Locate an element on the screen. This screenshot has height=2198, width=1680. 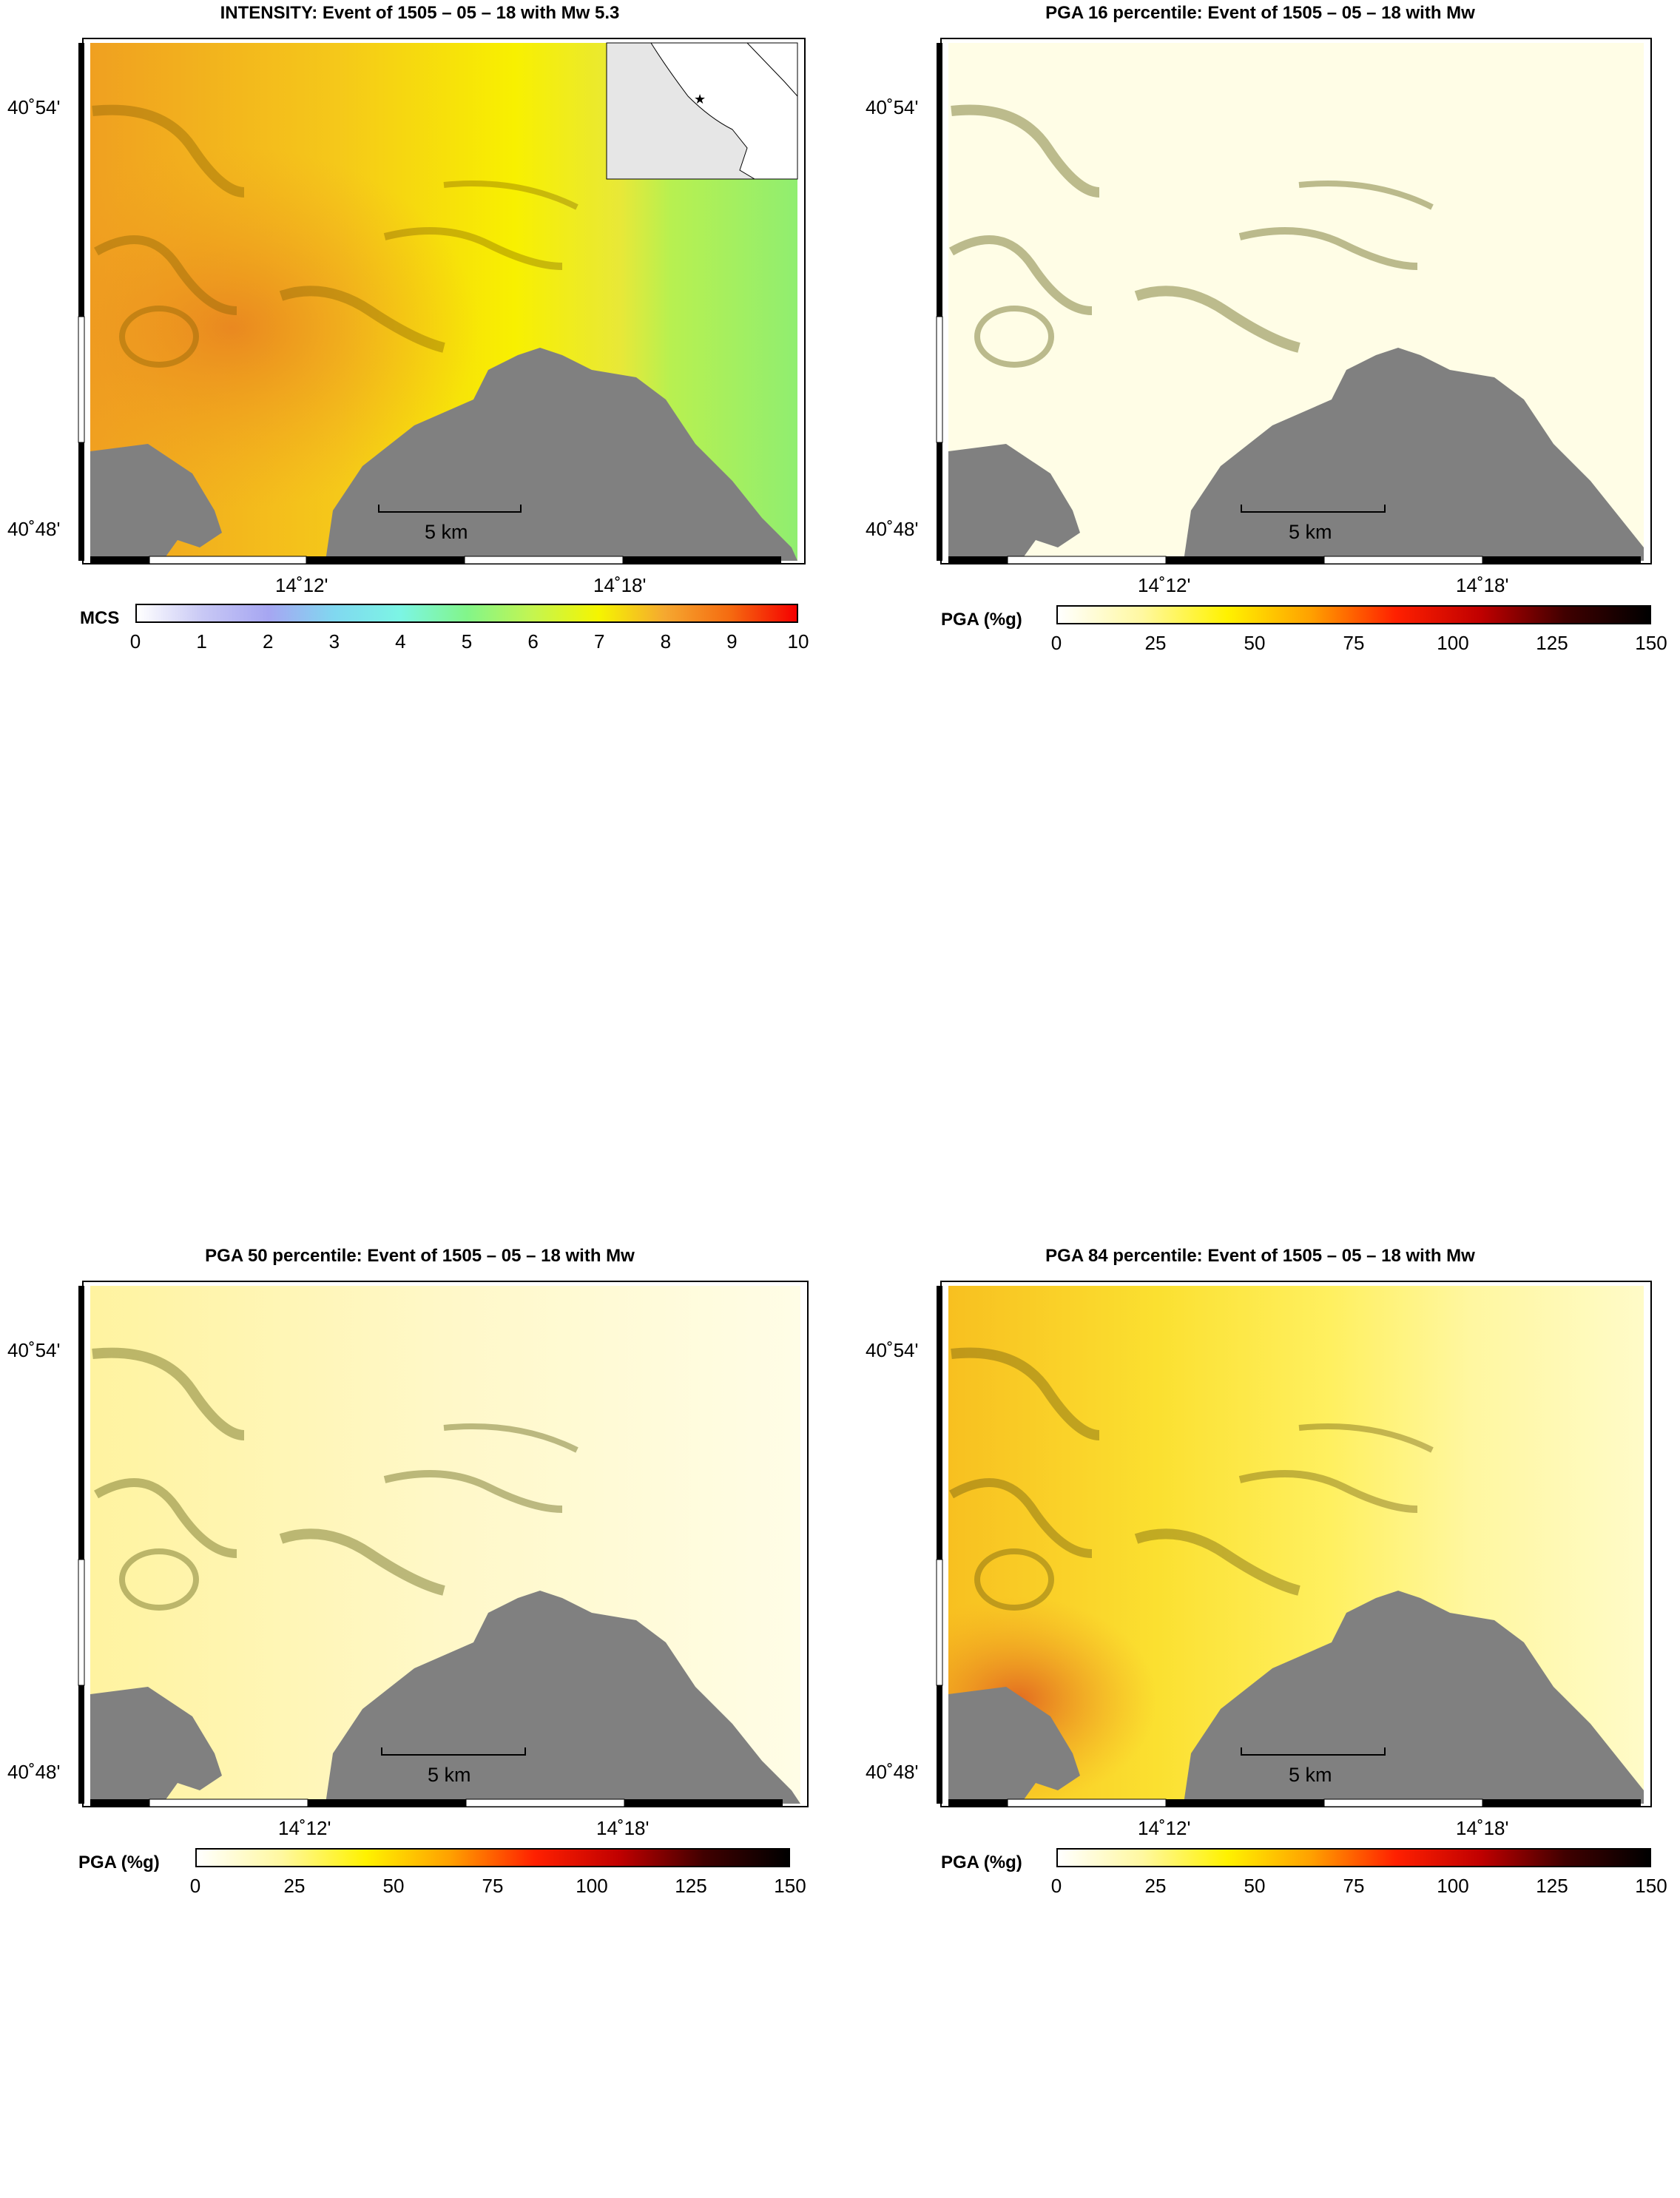
colorbar-tick-label: 8 is located at coordinates (666, 641).